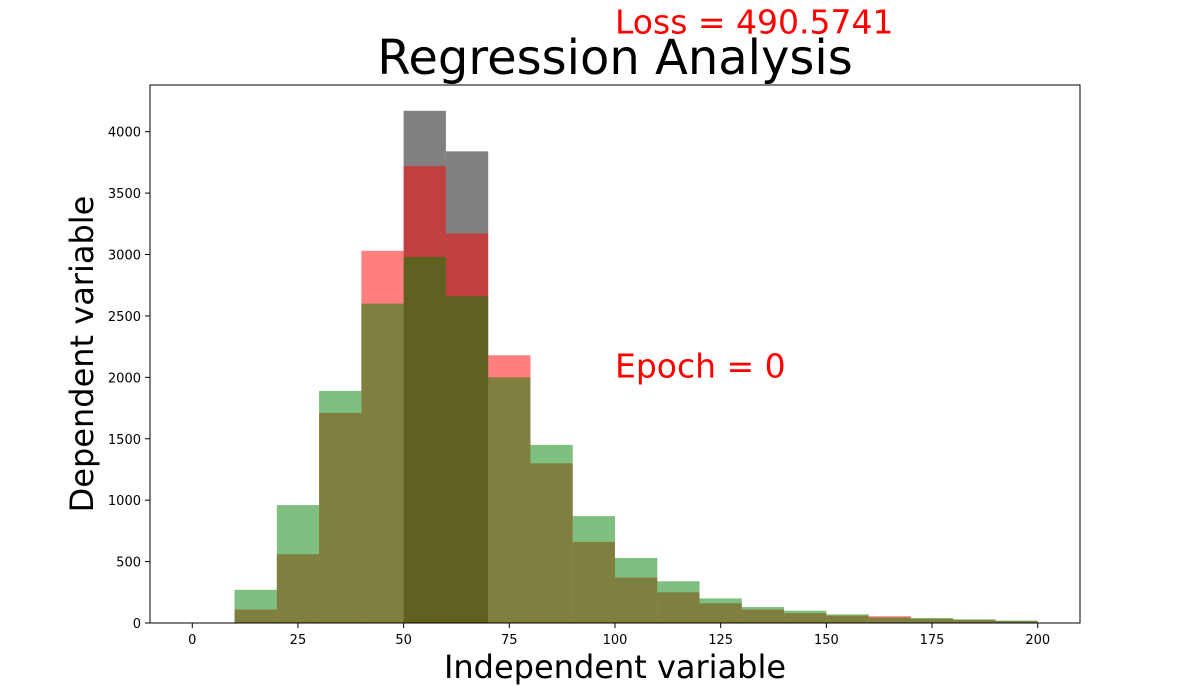 This screenshot has width=1200, height=700. Describe the element at coordinates (124, 378) in the screenshot. I see `y-tick-label: 2000` at that location.